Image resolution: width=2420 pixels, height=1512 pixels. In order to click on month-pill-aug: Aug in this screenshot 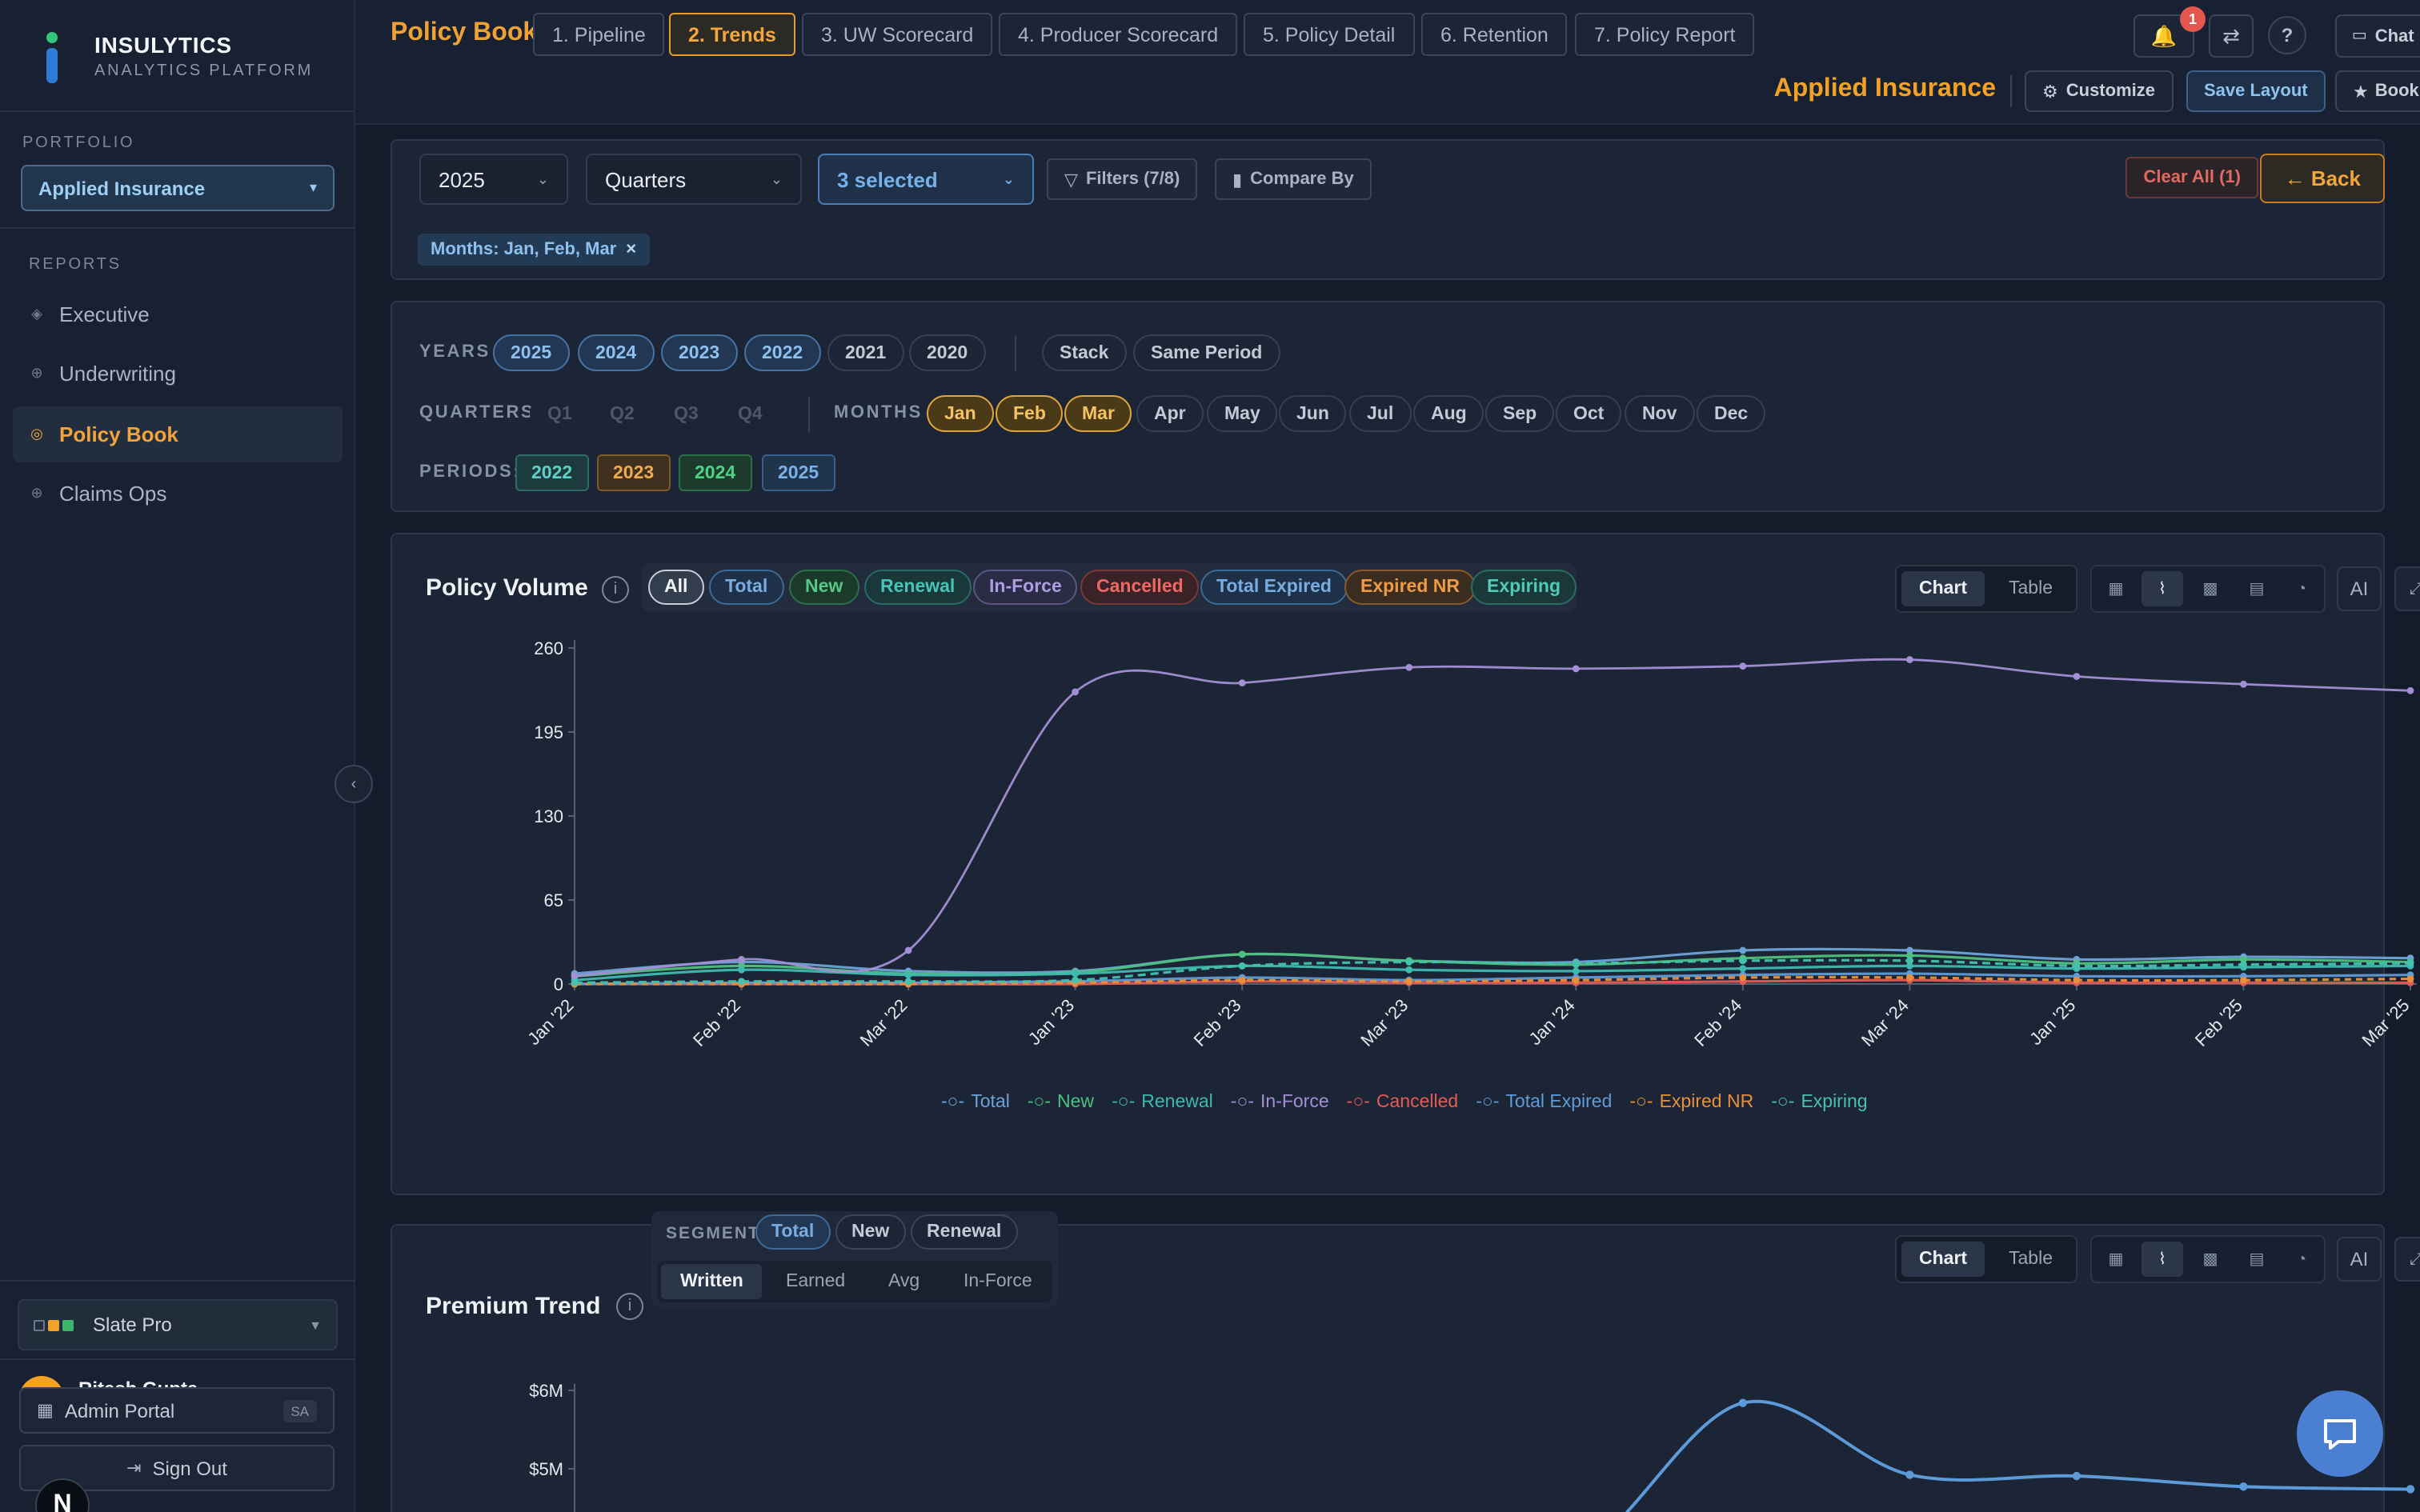, I will do `click(1448, 413)`.